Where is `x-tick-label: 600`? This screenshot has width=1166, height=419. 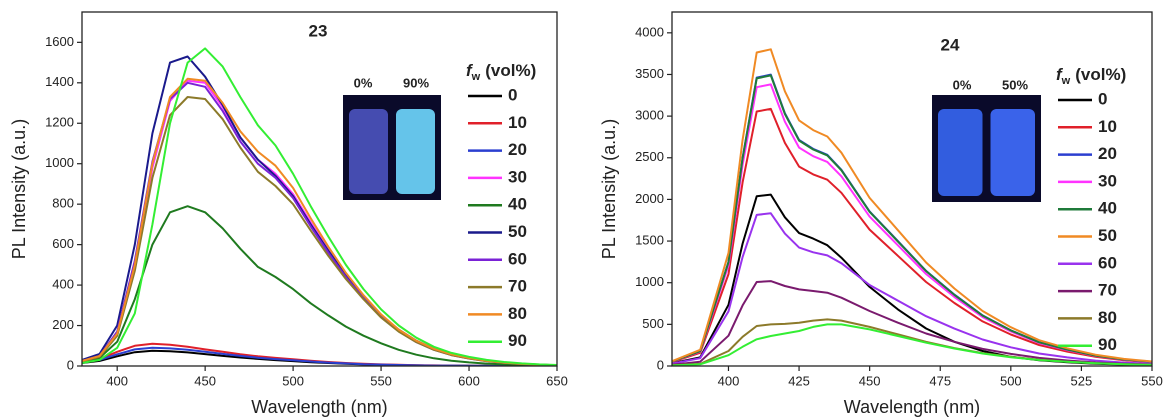
x-tick-label: 600 is located at coordinates (469, 380).